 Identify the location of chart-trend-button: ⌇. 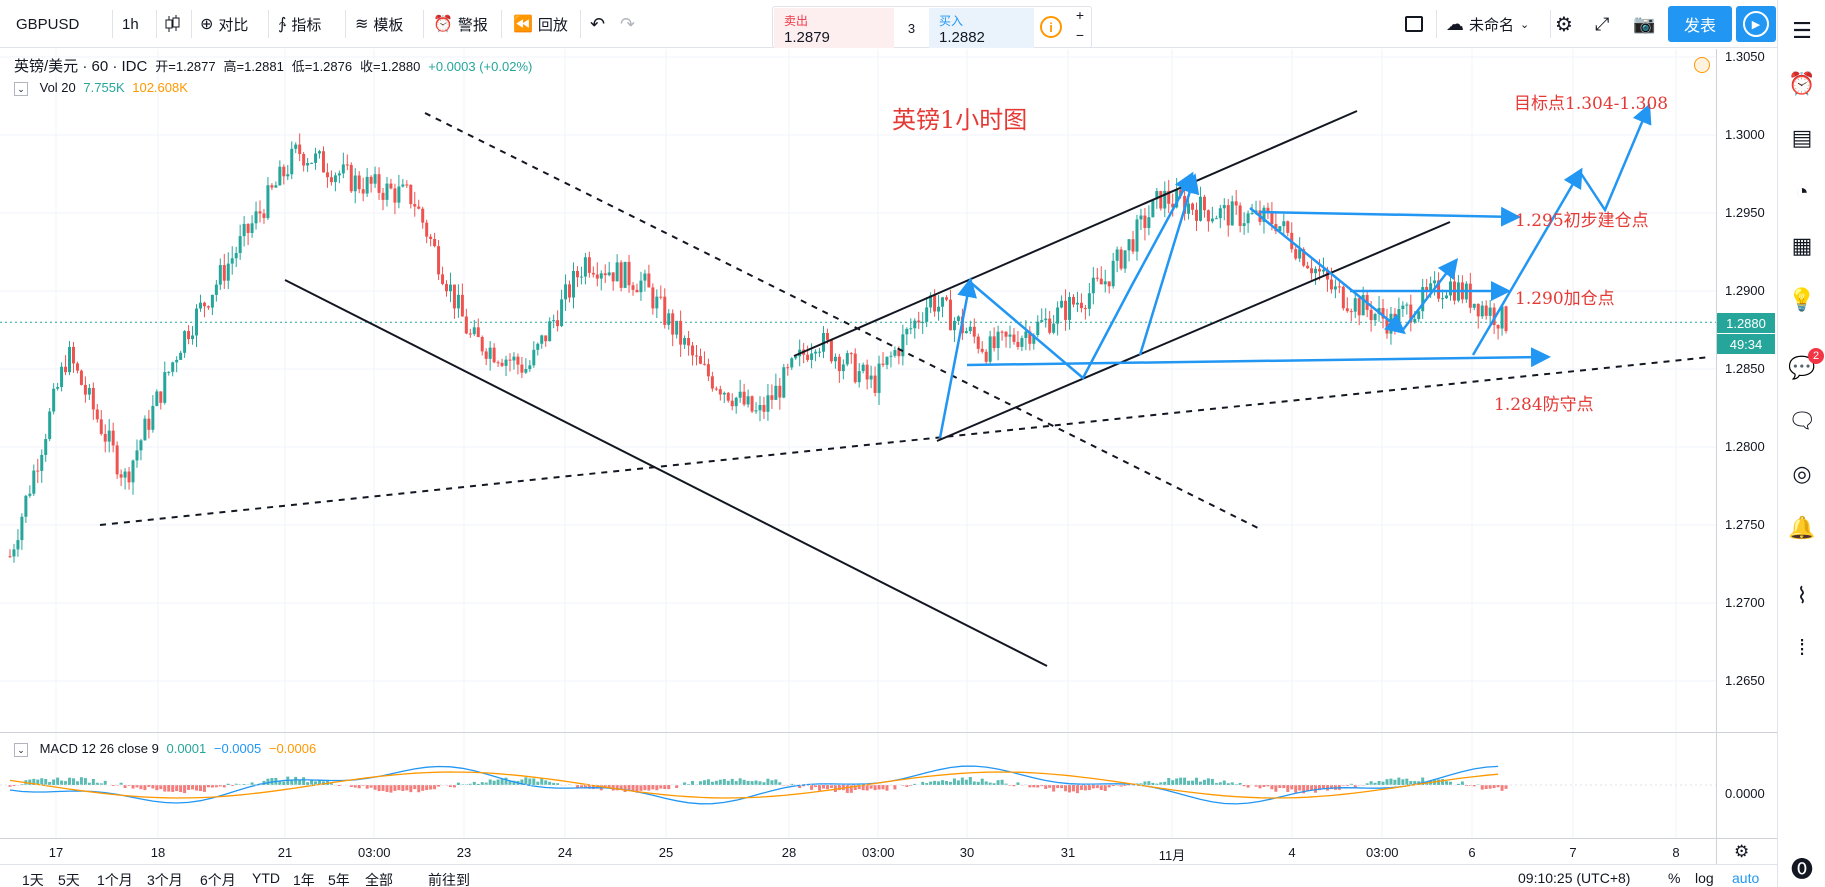
(1801, 596).